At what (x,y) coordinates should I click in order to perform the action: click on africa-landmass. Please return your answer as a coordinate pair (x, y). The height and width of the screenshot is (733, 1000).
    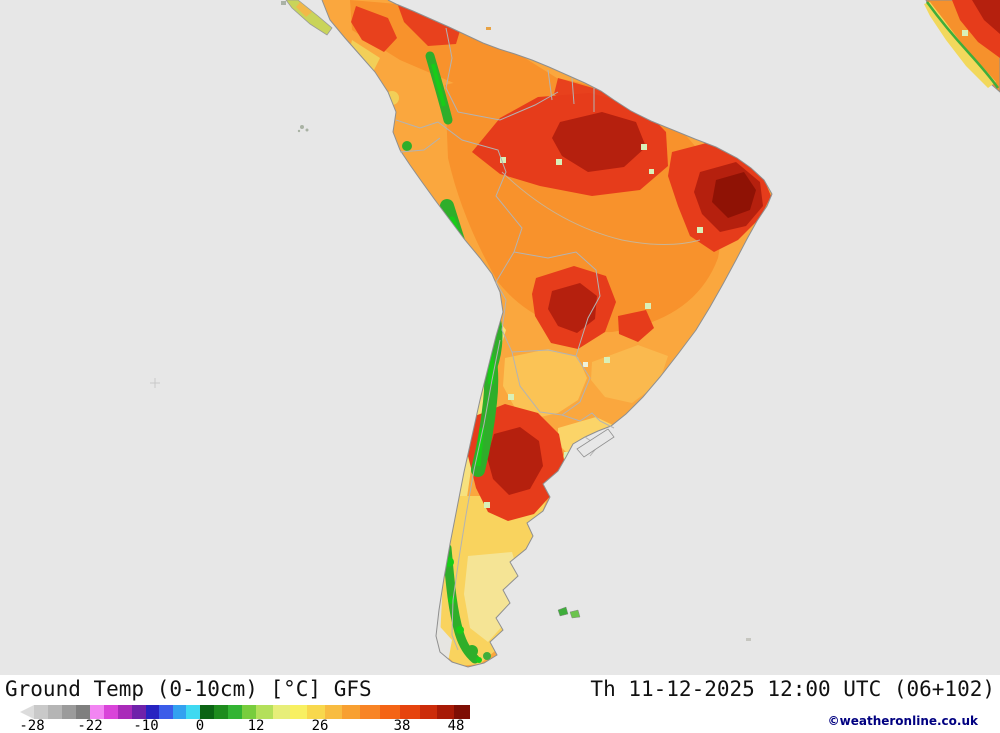
    Looking at the image, I should click on (962, 46).